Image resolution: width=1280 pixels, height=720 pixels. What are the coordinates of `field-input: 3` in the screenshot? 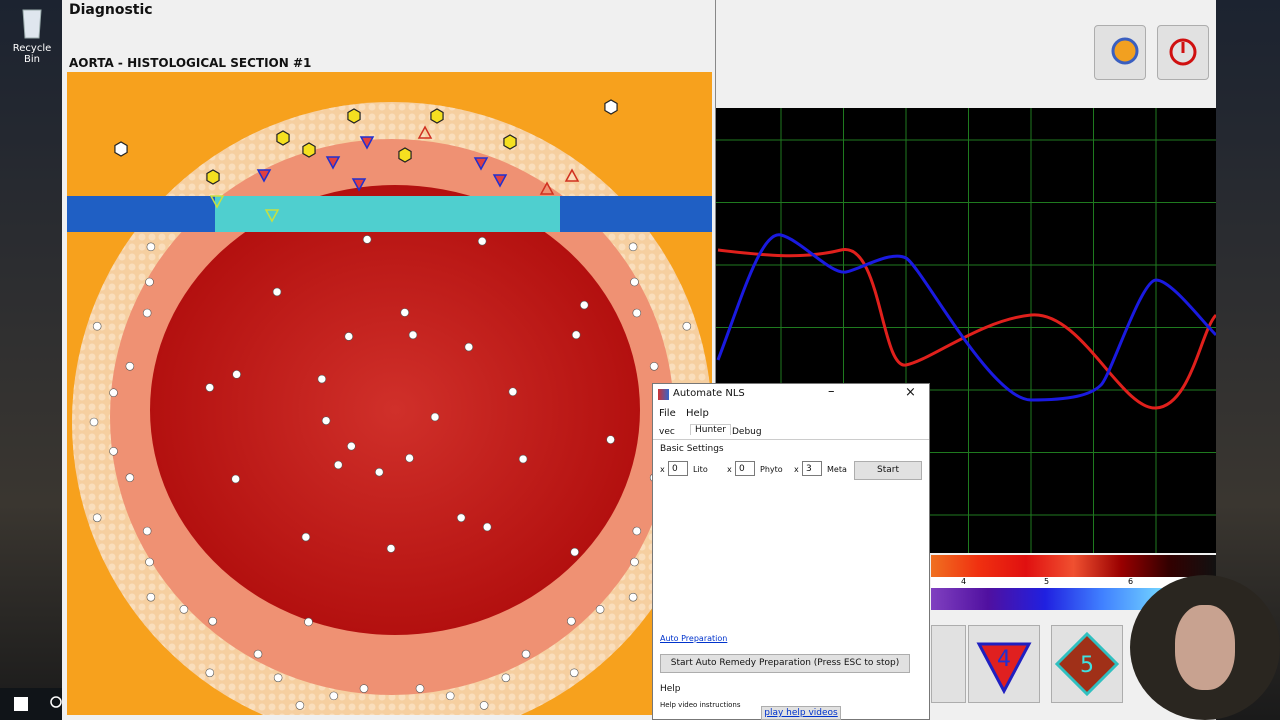 It's located at (812, 468).